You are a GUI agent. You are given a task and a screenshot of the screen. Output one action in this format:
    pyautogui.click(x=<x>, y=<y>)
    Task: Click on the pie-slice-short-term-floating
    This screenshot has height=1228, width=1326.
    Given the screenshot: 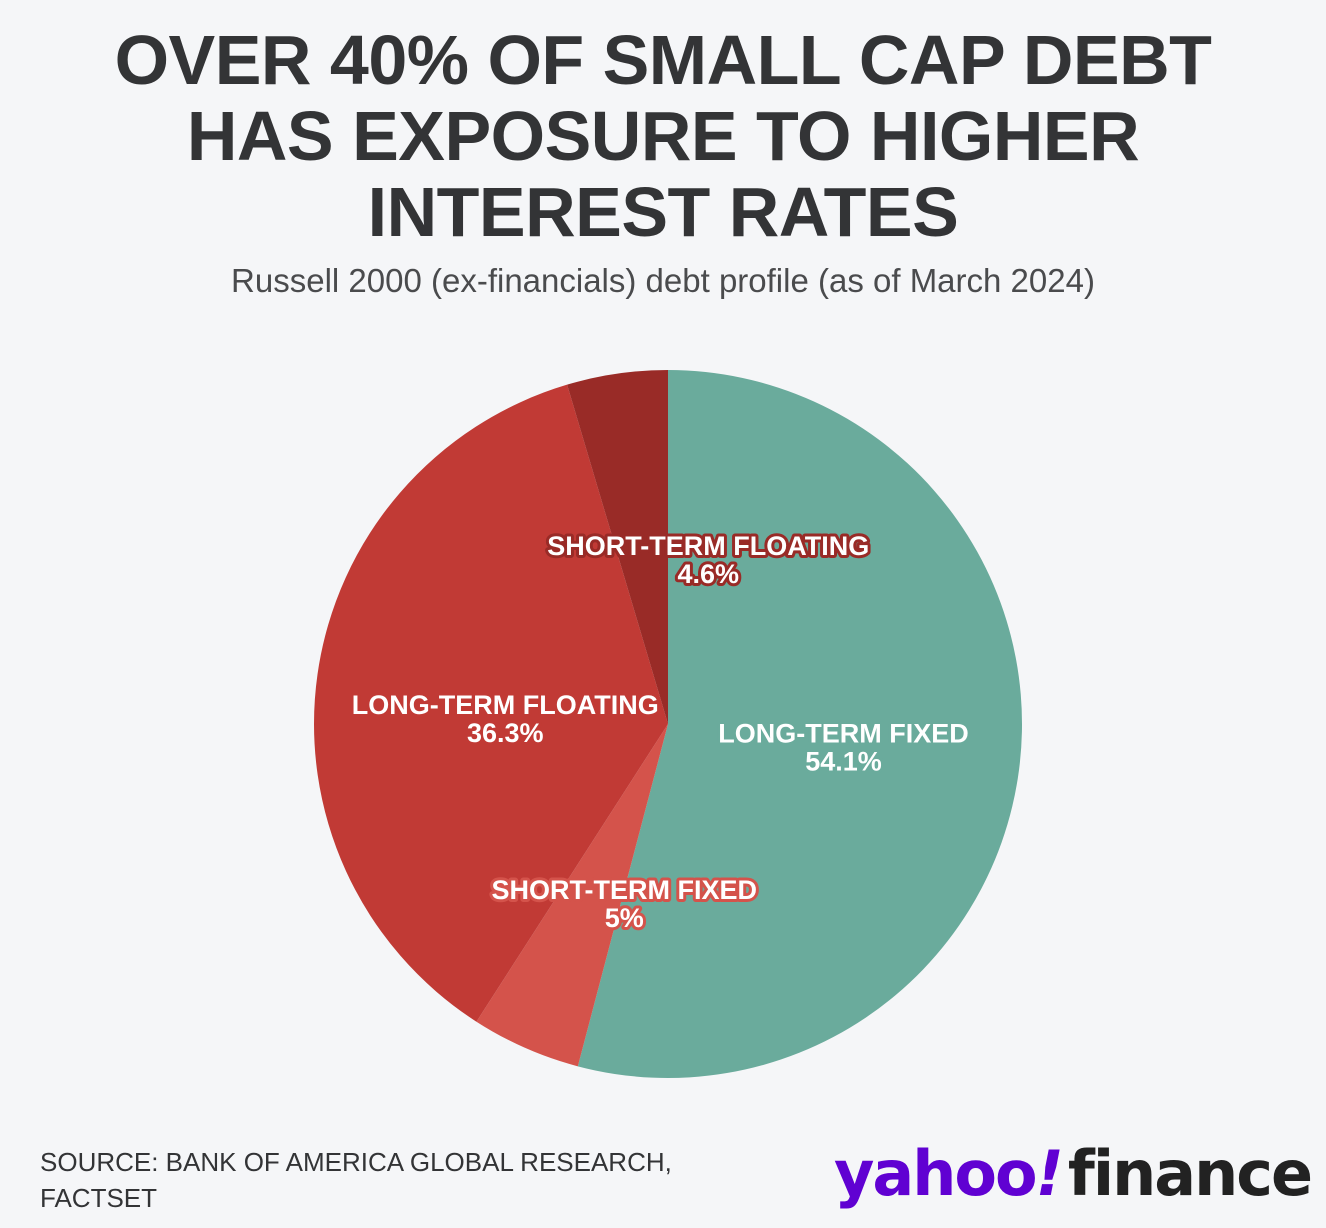 What is the action you would take?
    pyautogui.click(x=617, y=546)
    